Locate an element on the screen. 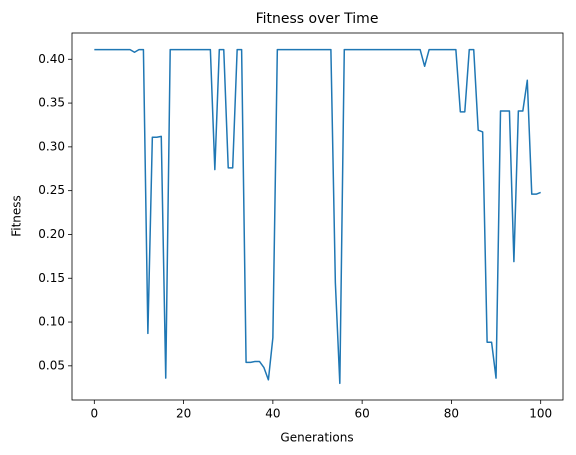  x-axis-label: Generations is located at coordinates (316, 438).